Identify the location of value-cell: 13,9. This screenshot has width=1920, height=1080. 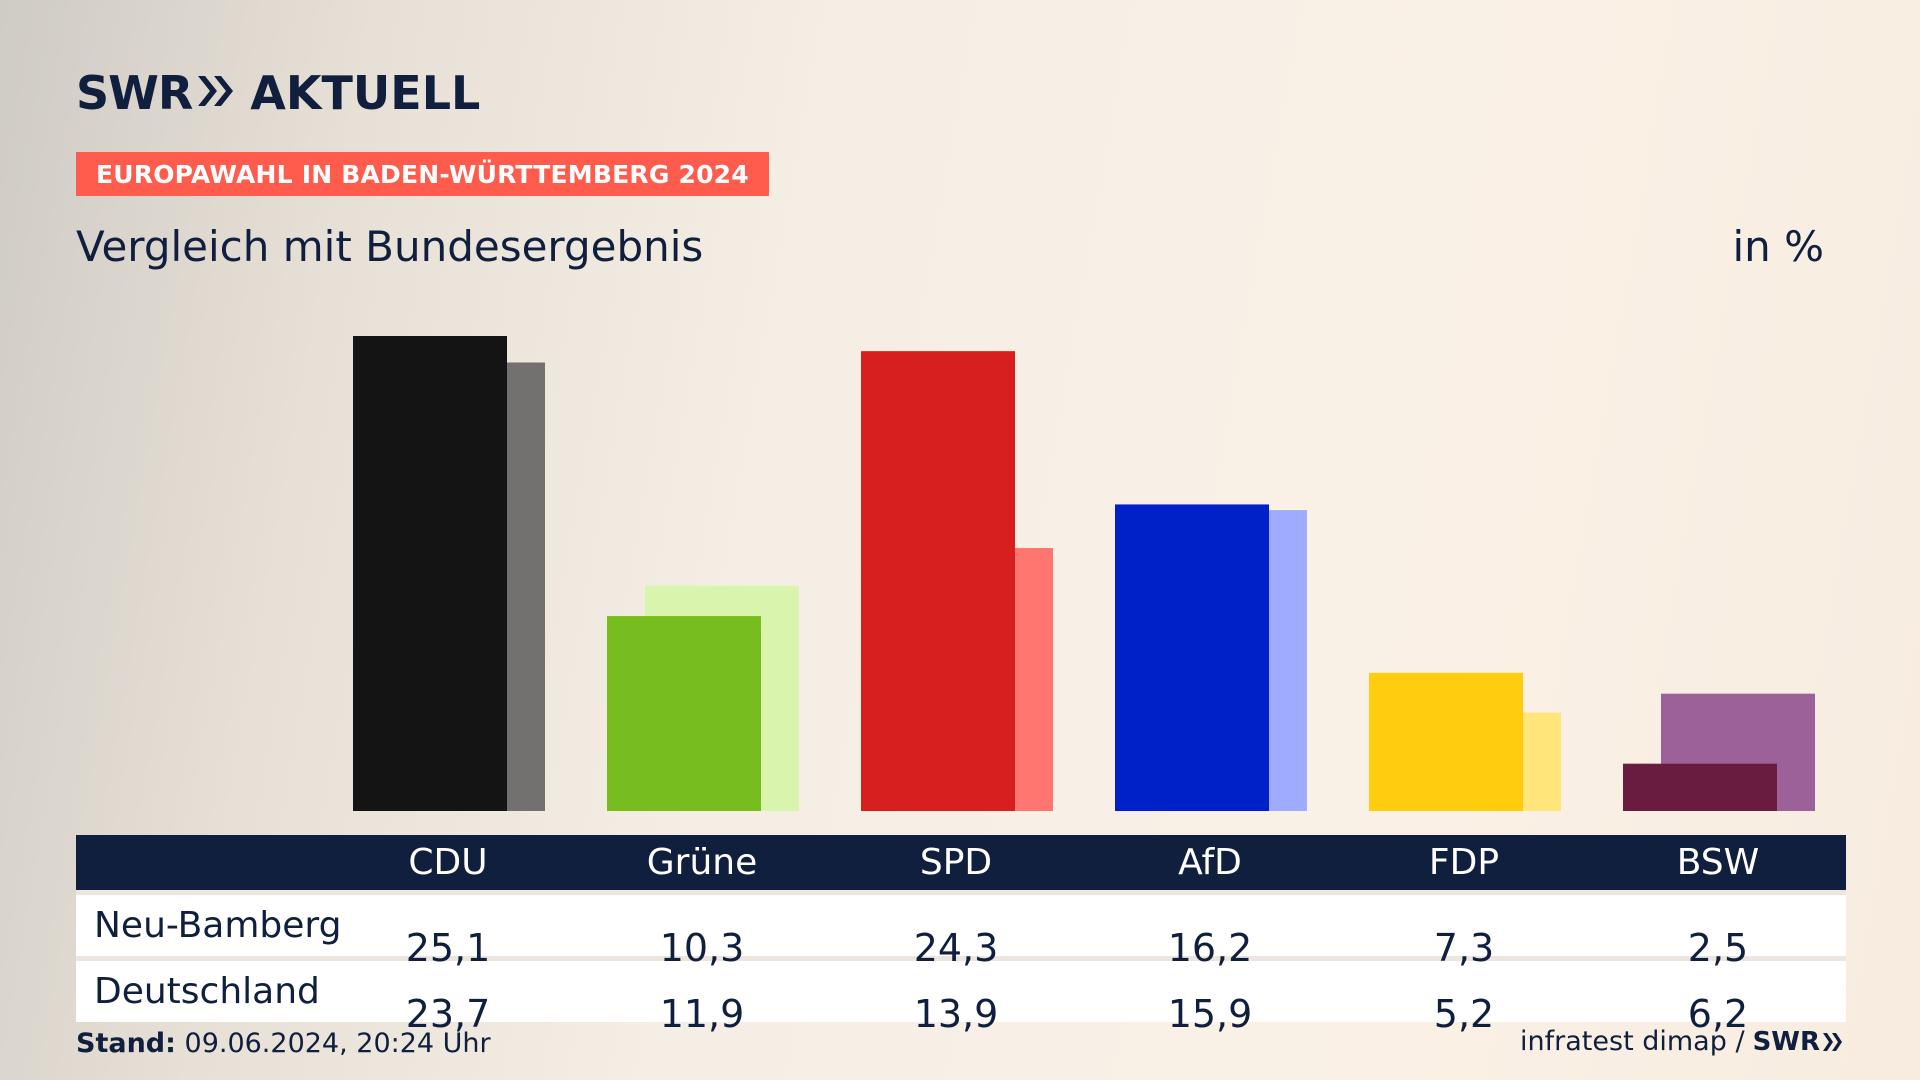
(956, 1013).